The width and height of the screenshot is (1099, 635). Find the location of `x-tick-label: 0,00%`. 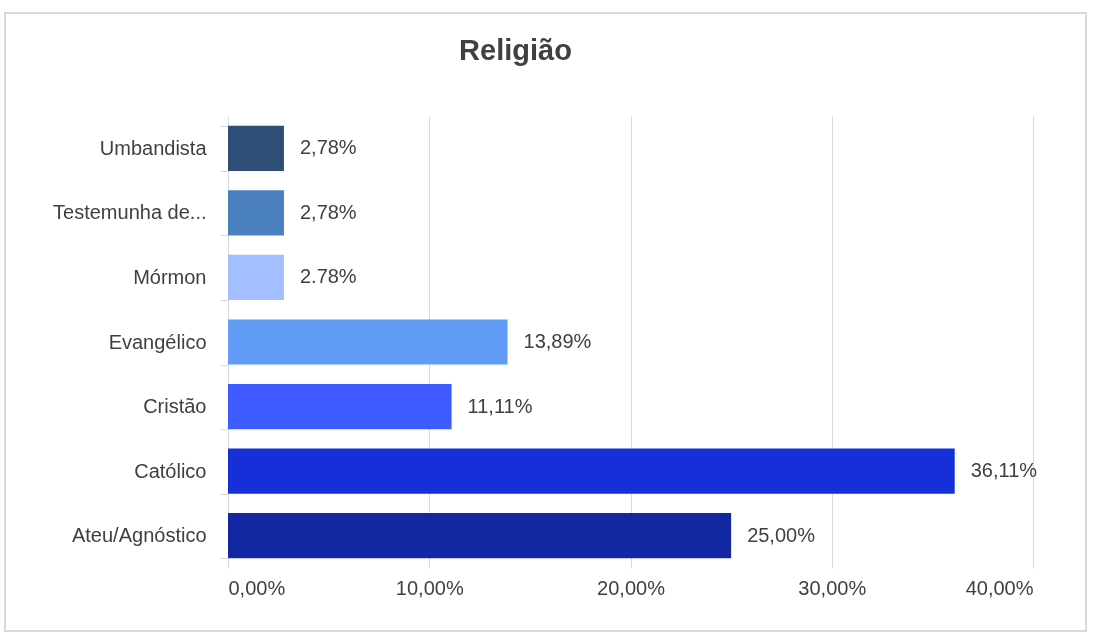

x-tick-label: 0,00% is located at coordinates (257, 587).